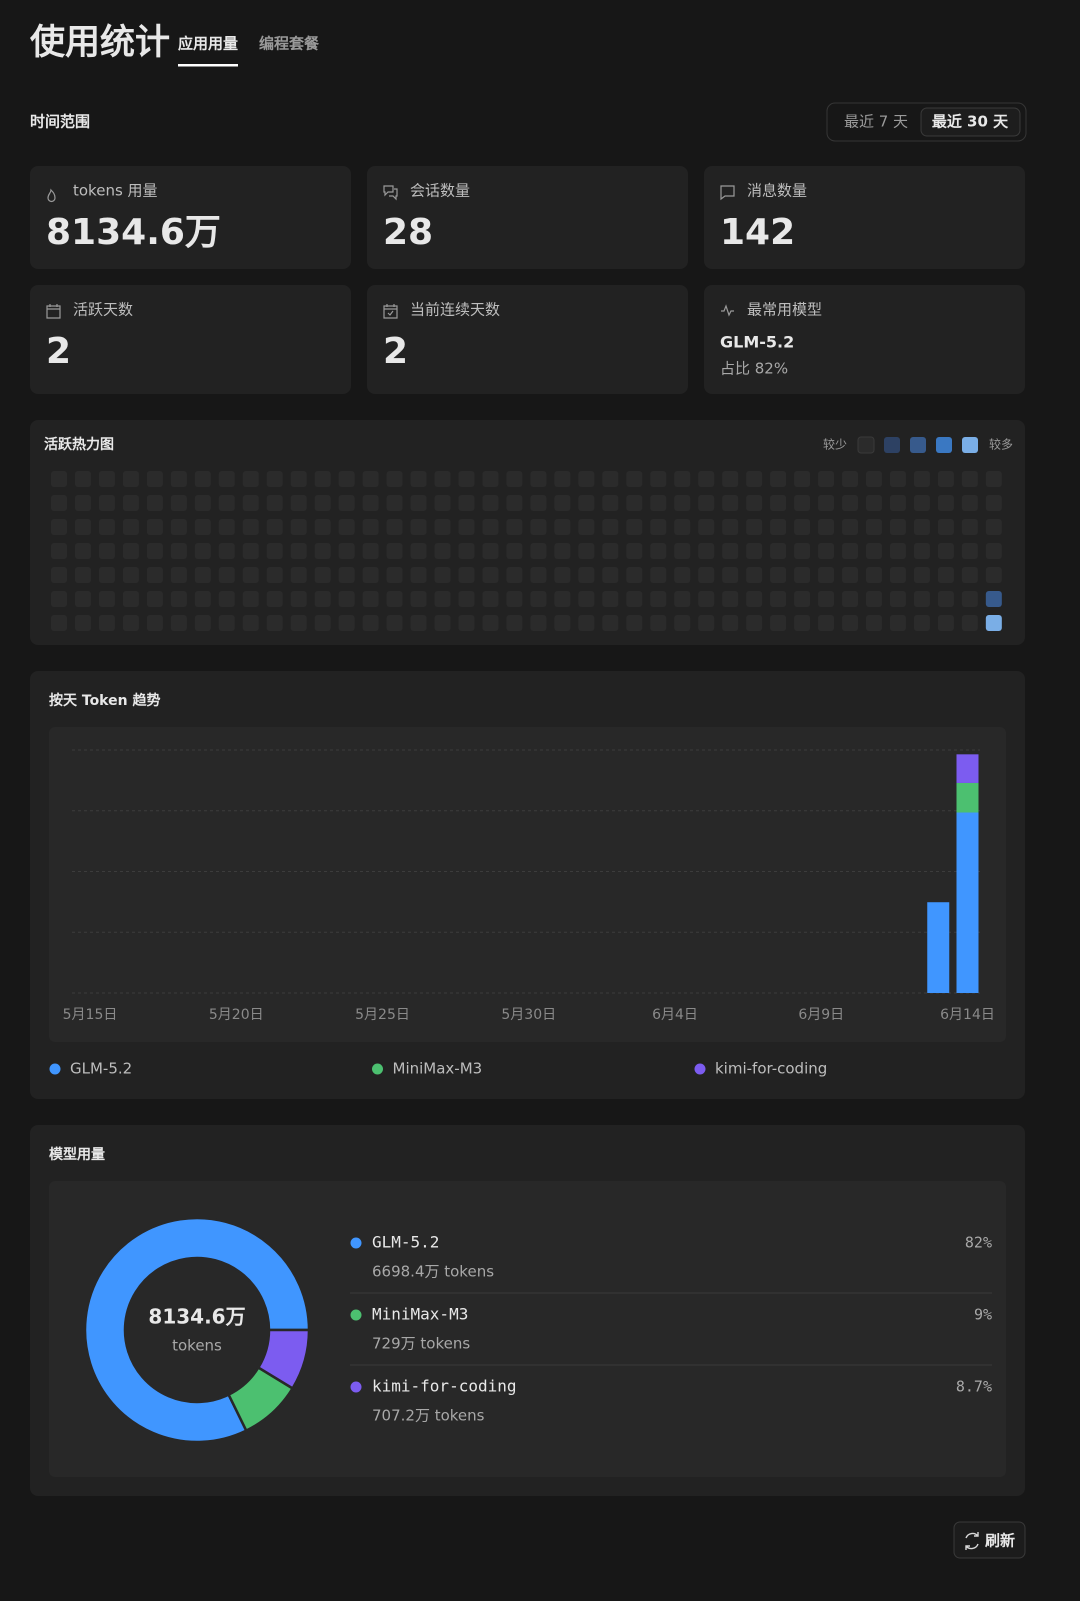 This screenshot has width=1080, height=1601. I want to click on range-option-active: 最近 30 天, so click(970, 122).